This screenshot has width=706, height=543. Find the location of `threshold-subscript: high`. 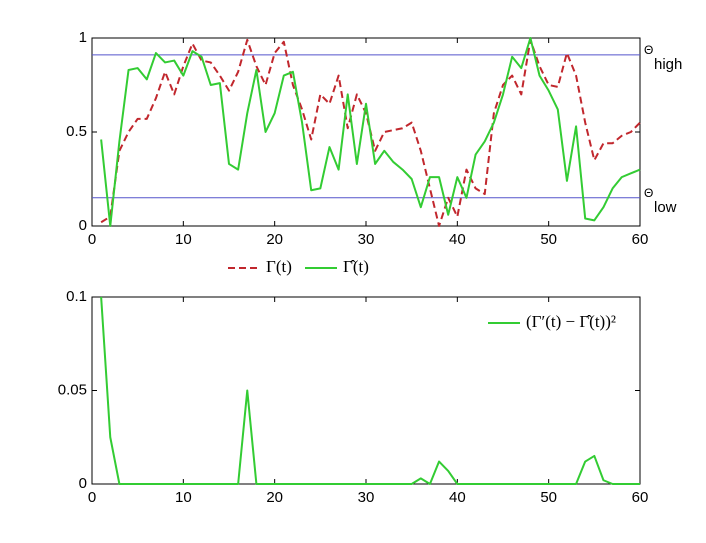

threshold-subscript: high is located at coordinates (668, 64).